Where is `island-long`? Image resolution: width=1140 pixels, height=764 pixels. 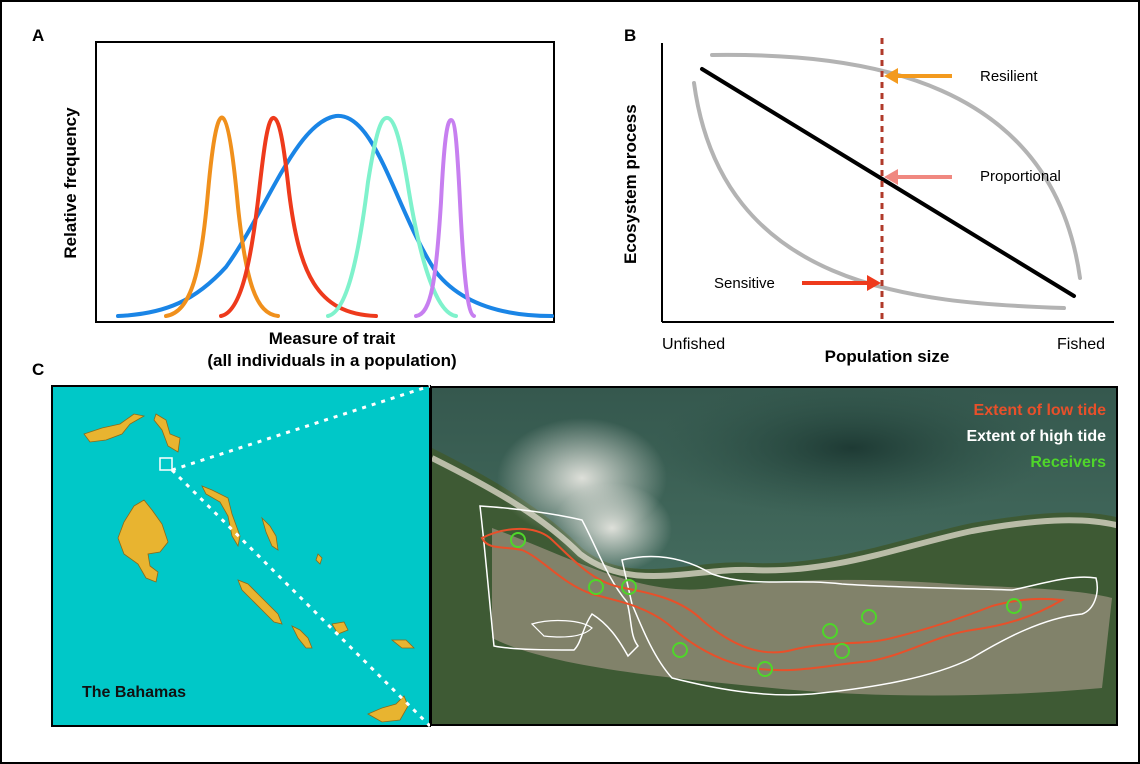 island-long is located at coordinates (302, 637).